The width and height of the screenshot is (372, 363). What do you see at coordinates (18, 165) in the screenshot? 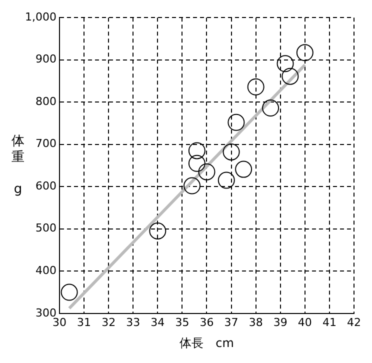
I see `text: 体重 g` at bounding box center [18, 165].